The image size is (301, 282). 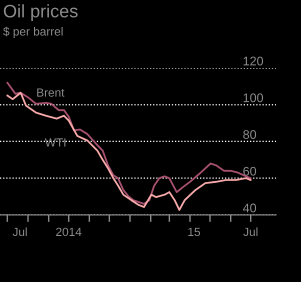 What do you see at coordinates (33, 32) in the screenshot?
I see `chart-subtitle: $ per barrel` at bounding box center [33, 32].